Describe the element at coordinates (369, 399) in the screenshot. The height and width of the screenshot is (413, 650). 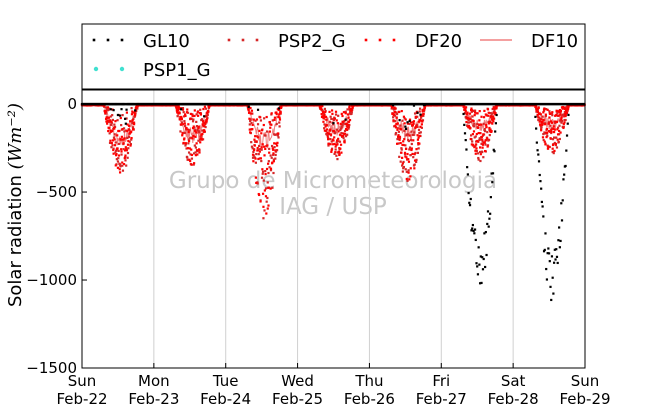
I see `x-tick-label-date: Feb-26` at that location.